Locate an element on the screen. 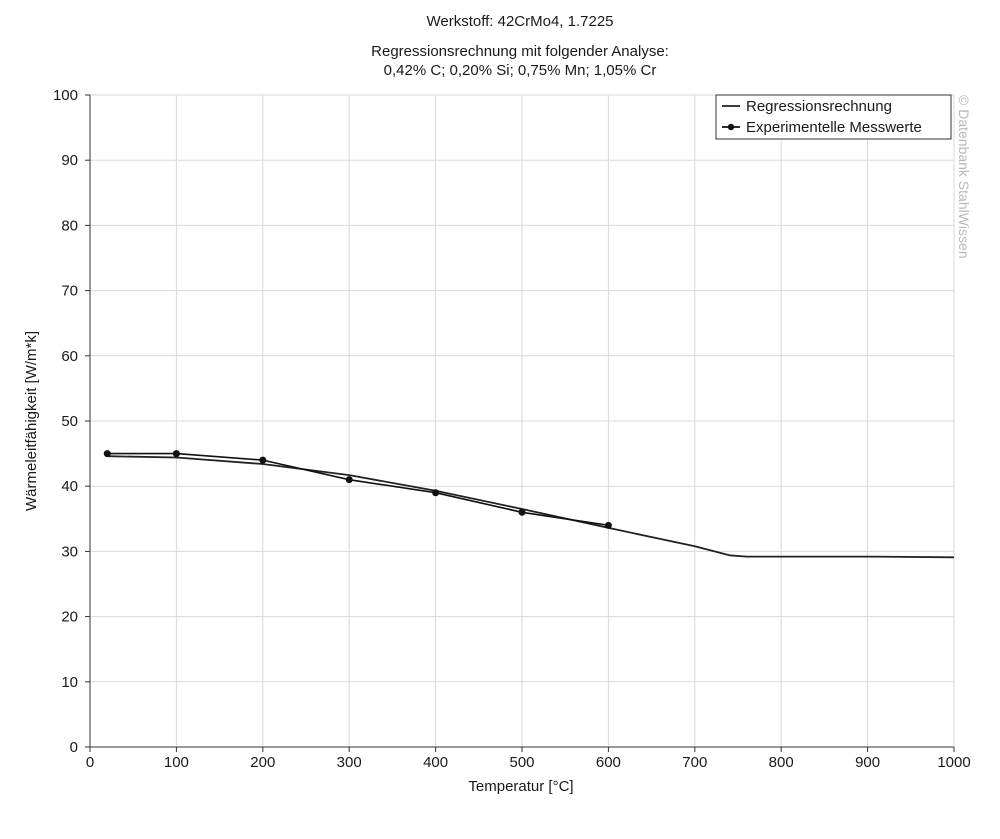 The height and width of the screenshot is (839, 1000). x-tick-label: 200 is located at coordinates (262, 762).